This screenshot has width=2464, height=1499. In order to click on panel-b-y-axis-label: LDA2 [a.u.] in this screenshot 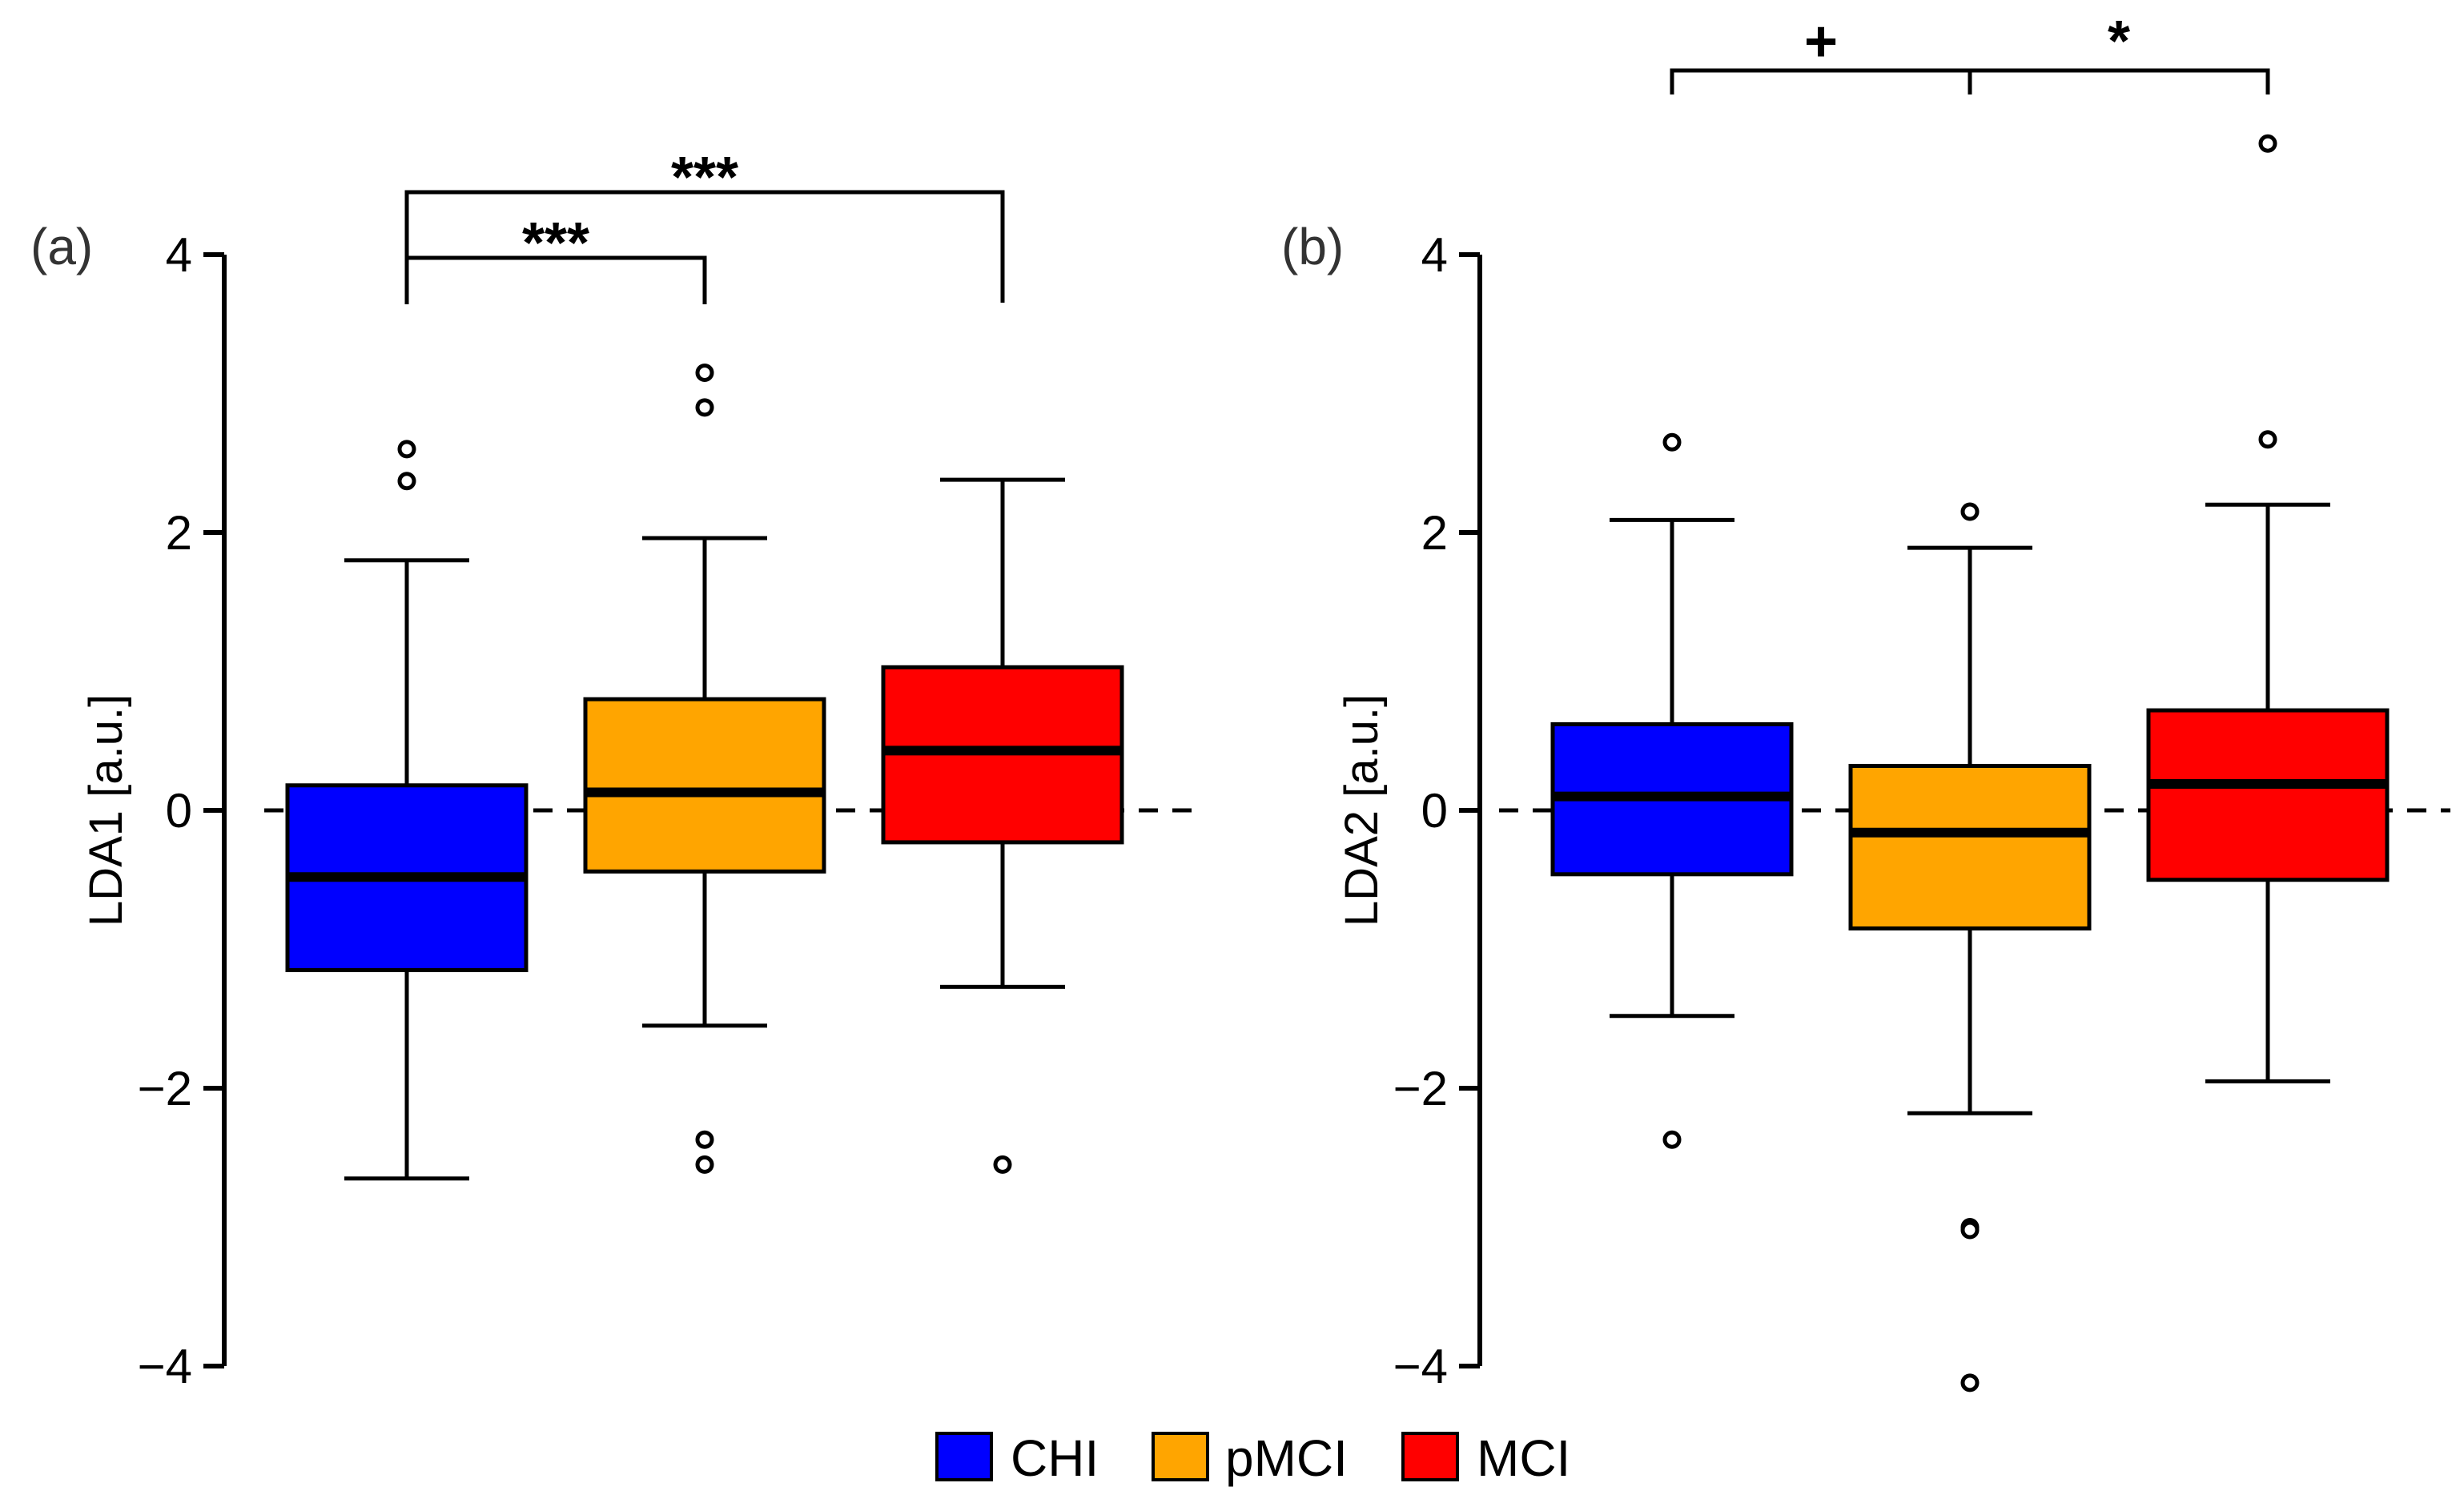, I will do `click(1362, 810)`.